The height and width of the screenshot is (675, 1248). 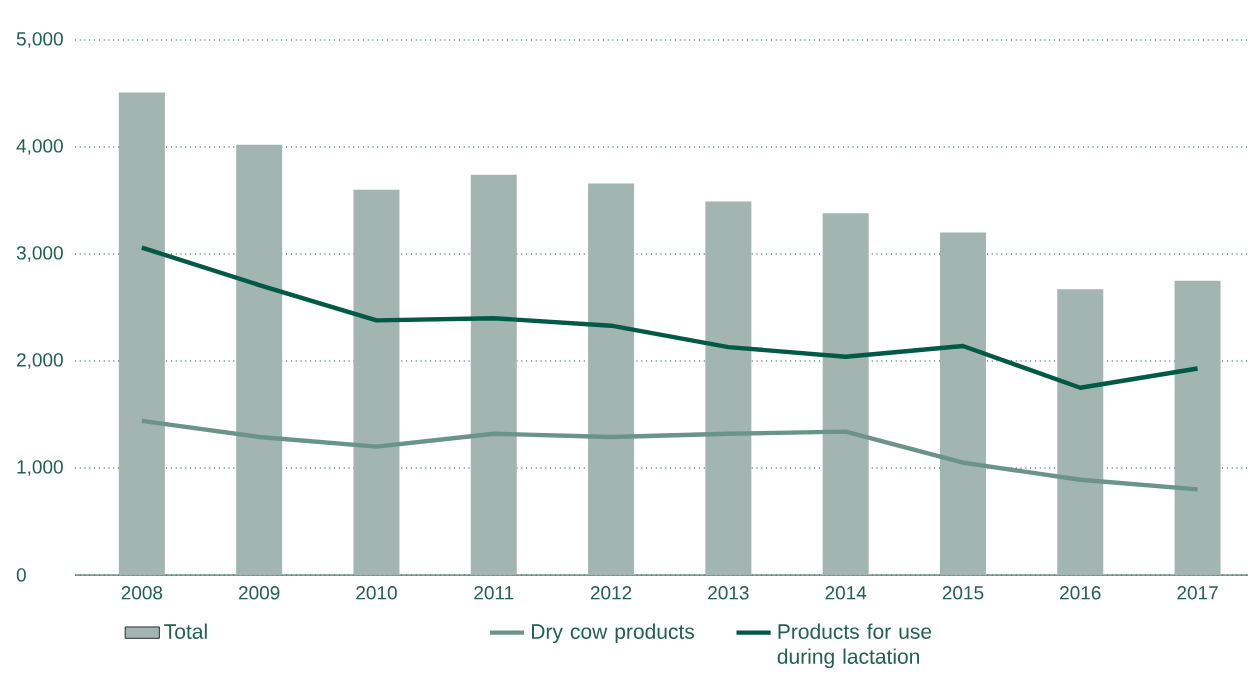 What do you see at coordinates (1197, 593) in the screenshot?
I see `x-tick-label: 2017` at bounding box center [1197, 593].